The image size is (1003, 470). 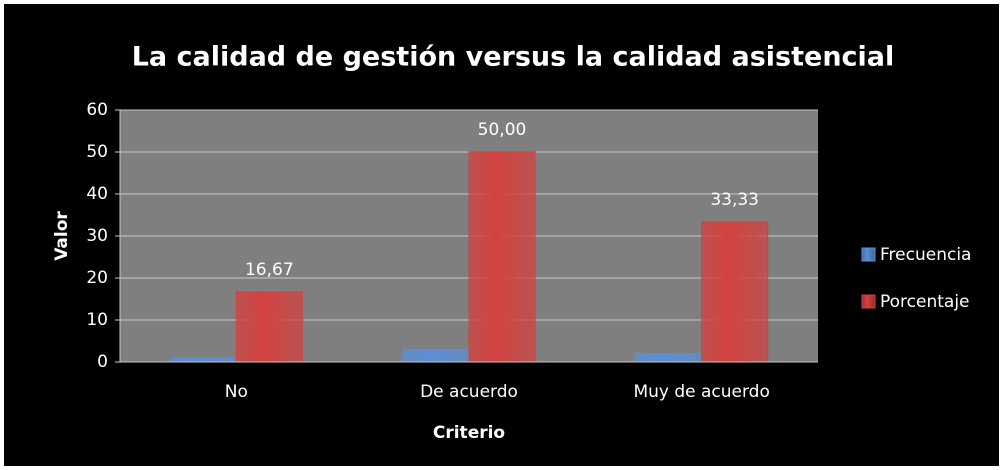 What do you see at coordinates (925, 255) in the screenshot?
I see `legend-label: Frecuencia` at bounding box center [925, 255].